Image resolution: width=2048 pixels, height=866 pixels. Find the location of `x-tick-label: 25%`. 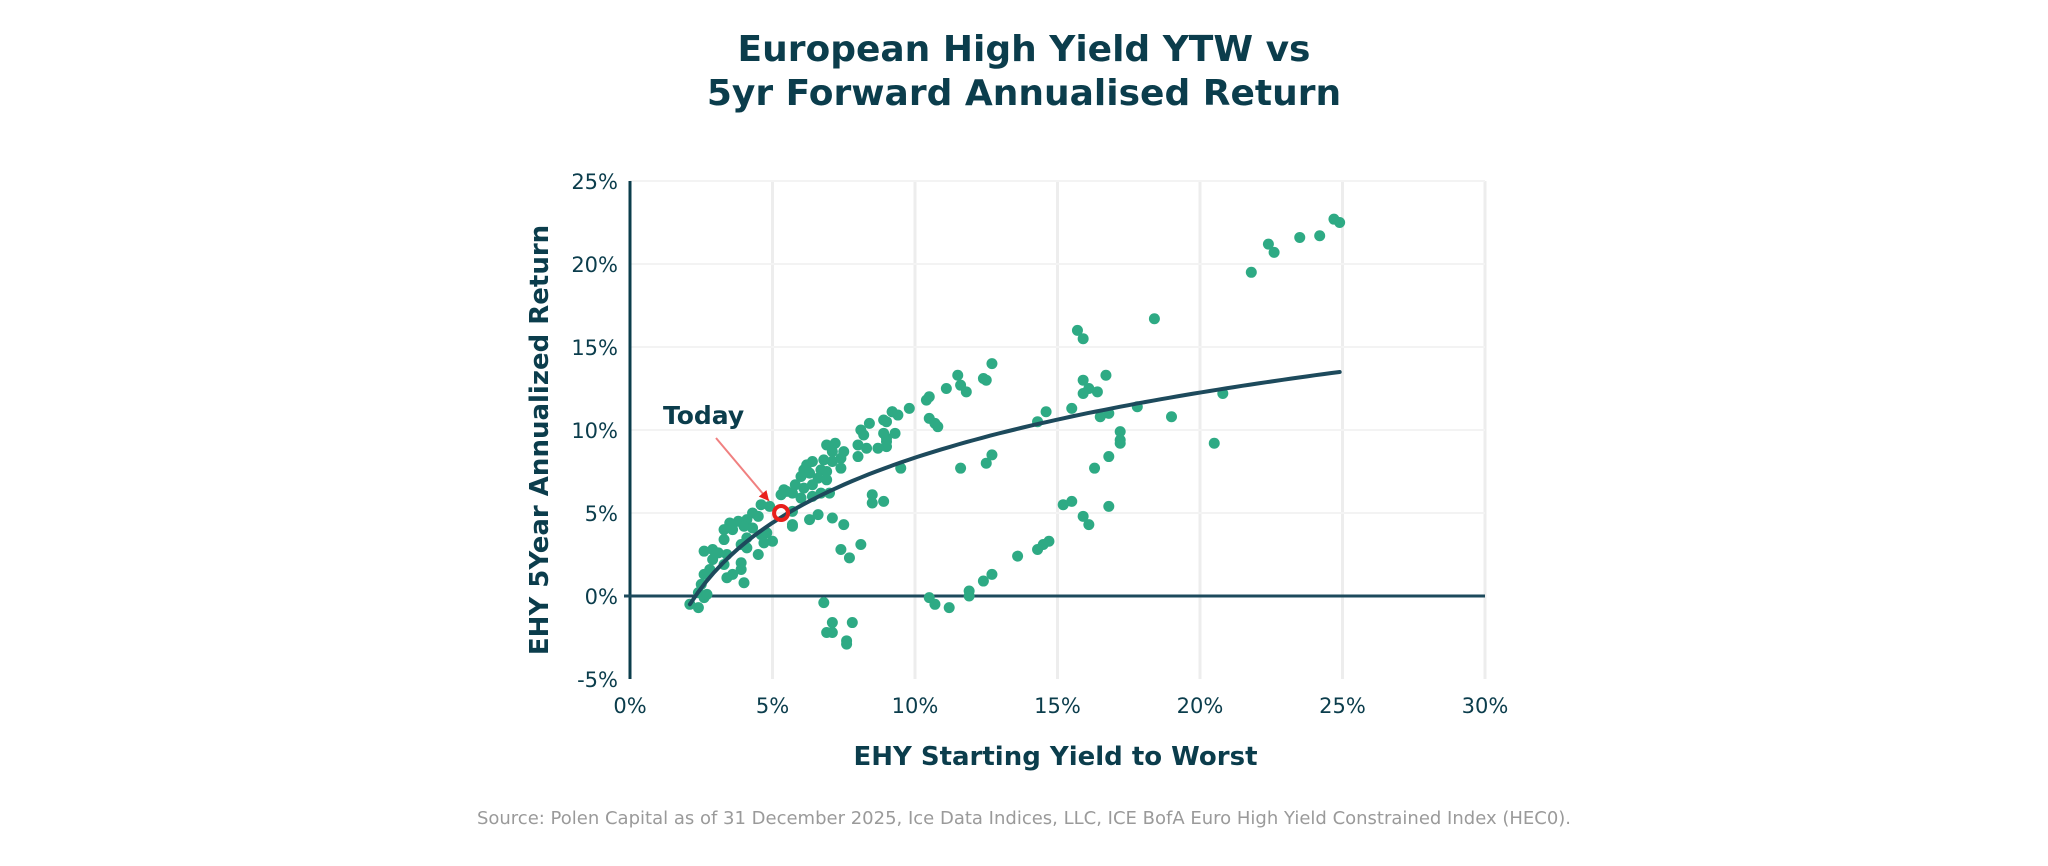

x-tick-label: 25% is located at coordinates (1342, 706).